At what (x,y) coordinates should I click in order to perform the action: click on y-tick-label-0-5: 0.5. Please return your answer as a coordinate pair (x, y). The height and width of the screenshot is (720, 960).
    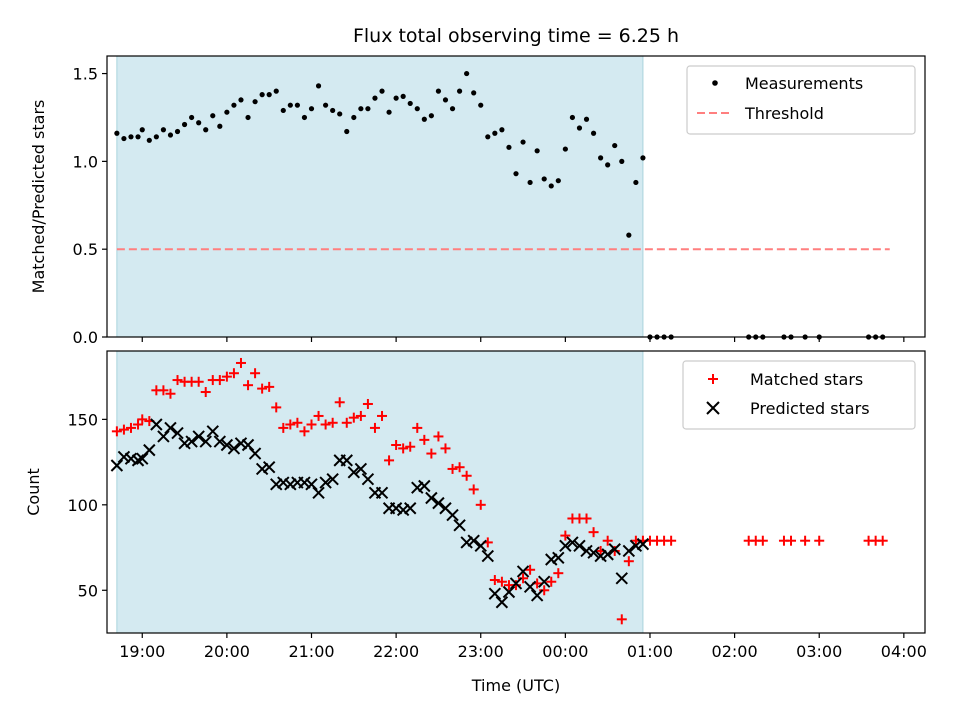
    Looking at the image, I should click on (85, 249).